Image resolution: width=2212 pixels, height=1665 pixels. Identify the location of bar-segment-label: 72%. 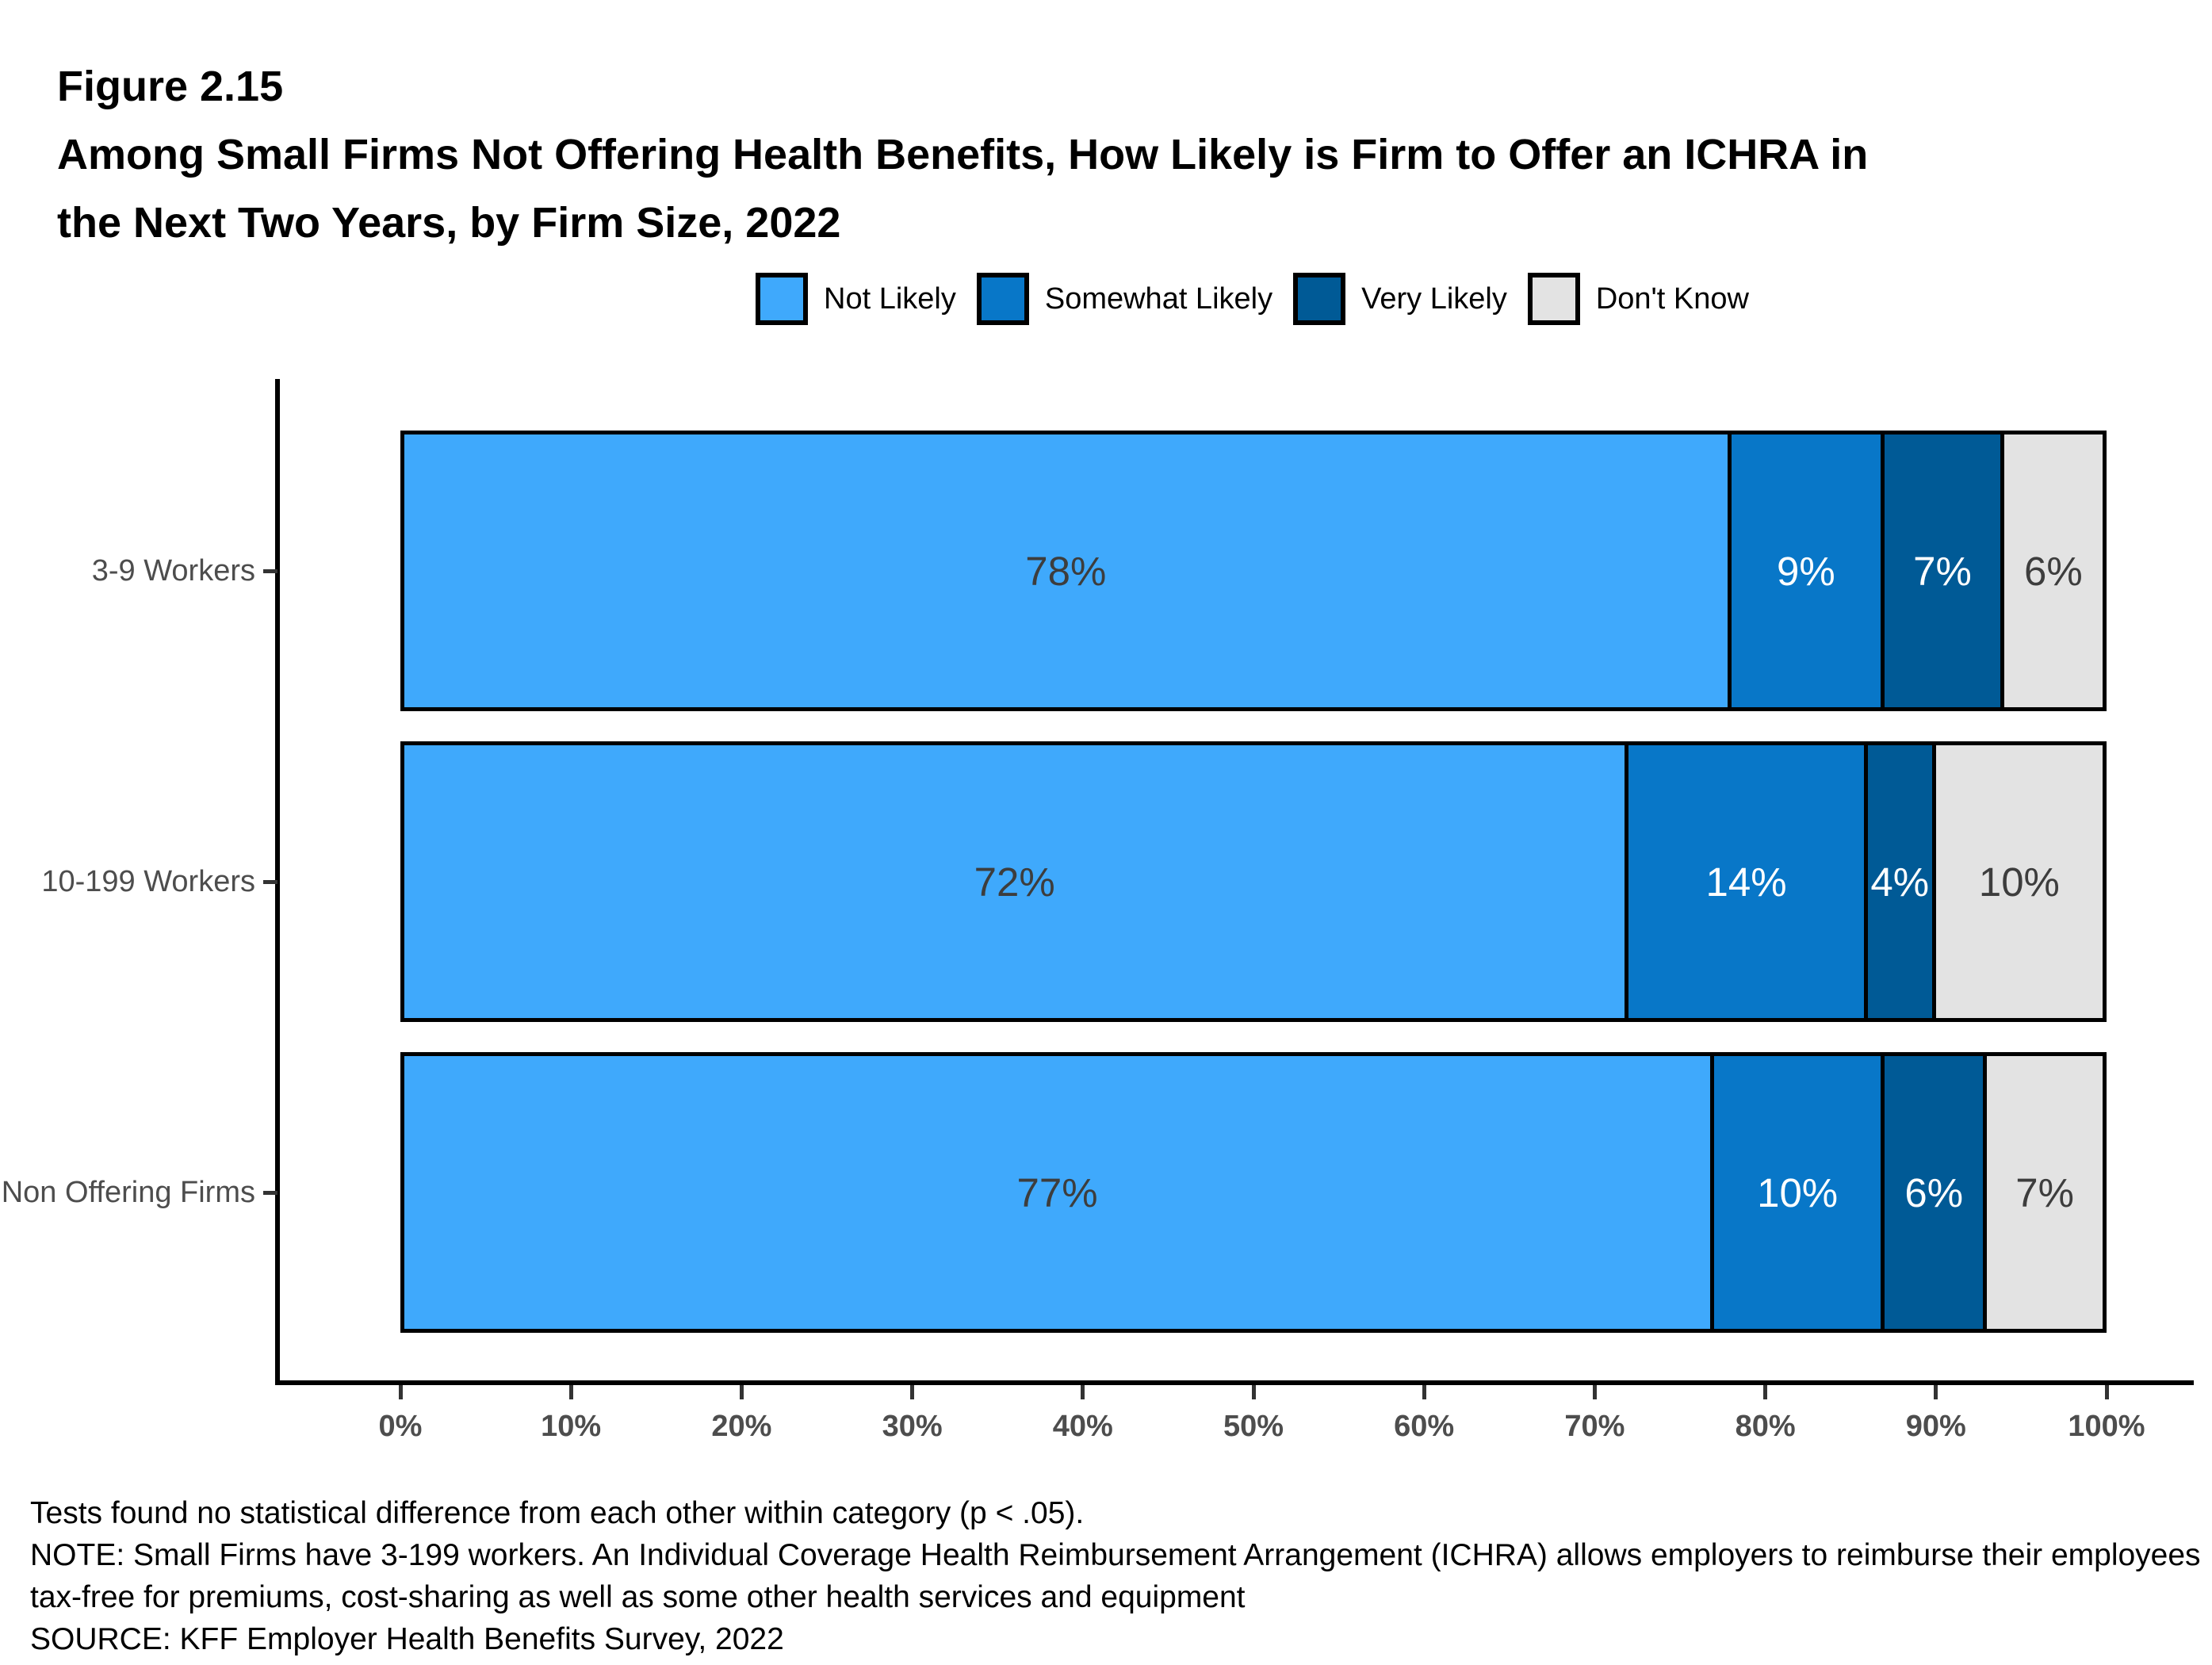
(1014, 882).